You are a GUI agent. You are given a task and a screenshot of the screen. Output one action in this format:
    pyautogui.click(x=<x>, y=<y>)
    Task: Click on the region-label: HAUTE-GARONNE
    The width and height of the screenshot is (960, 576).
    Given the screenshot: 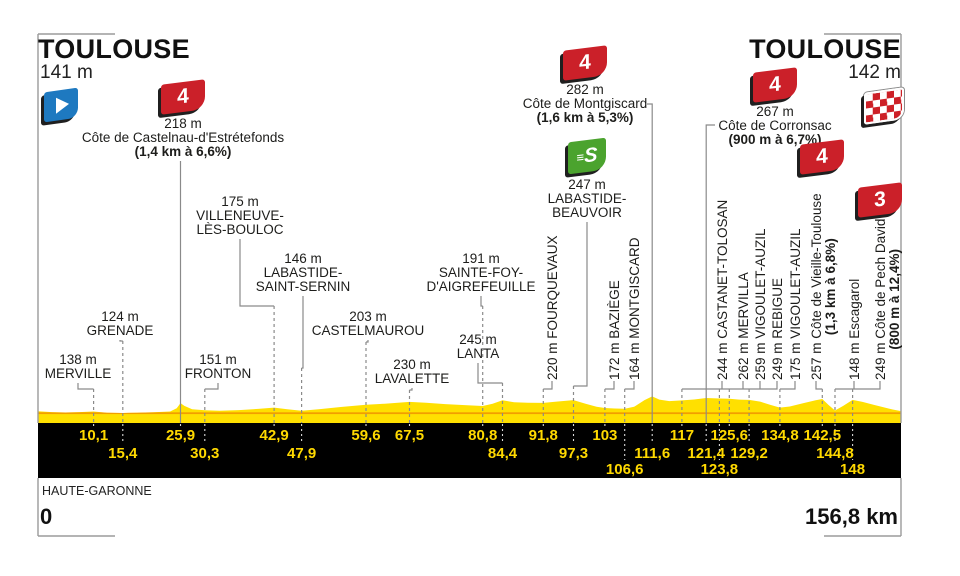 What is the action you would take?
    pyautogui.click(x=97, y=491)
    